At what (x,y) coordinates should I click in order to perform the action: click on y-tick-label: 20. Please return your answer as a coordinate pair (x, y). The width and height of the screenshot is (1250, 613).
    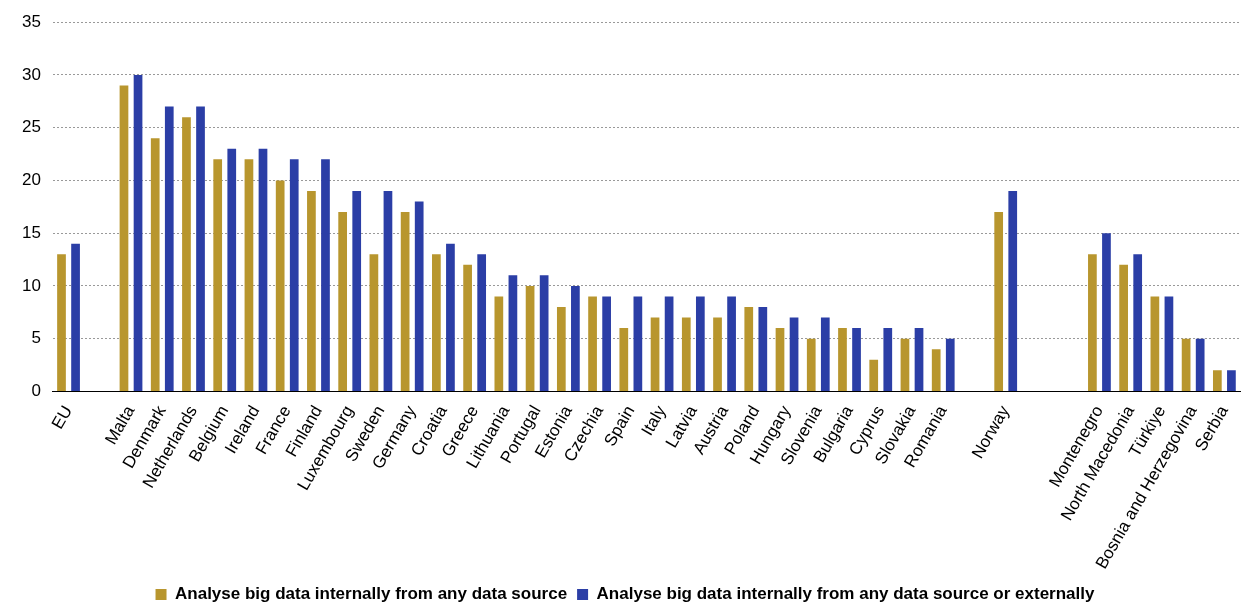
    Looking at the image, I should click on (31, 180).